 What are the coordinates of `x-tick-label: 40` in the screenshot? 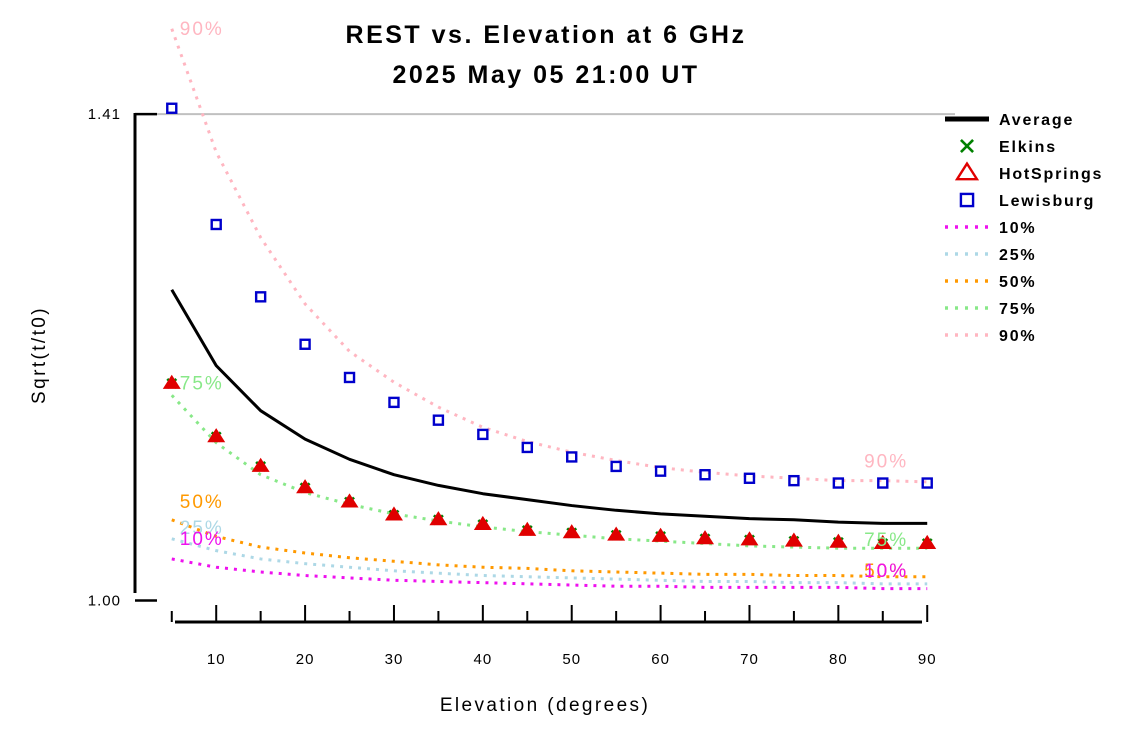 It's located at (482, 659).